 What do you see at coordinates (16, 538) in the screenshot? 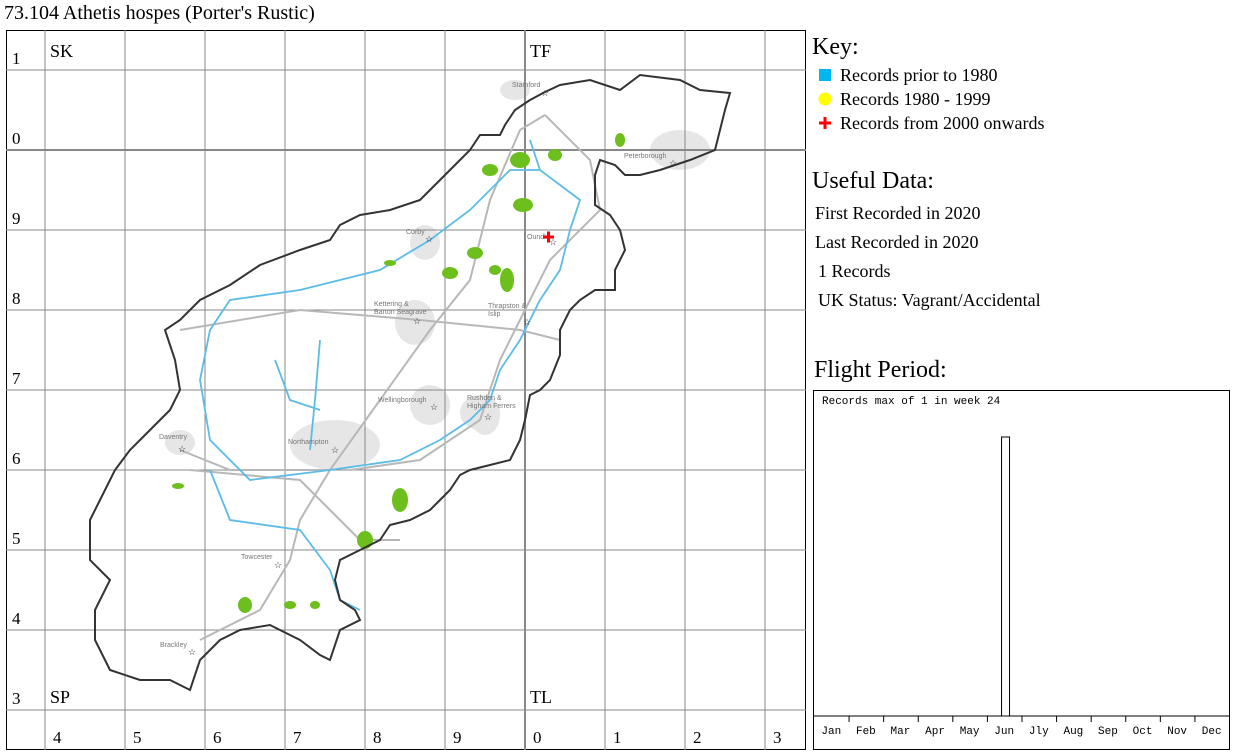
I see `row-label: 5` at bounding box center [16, 538].